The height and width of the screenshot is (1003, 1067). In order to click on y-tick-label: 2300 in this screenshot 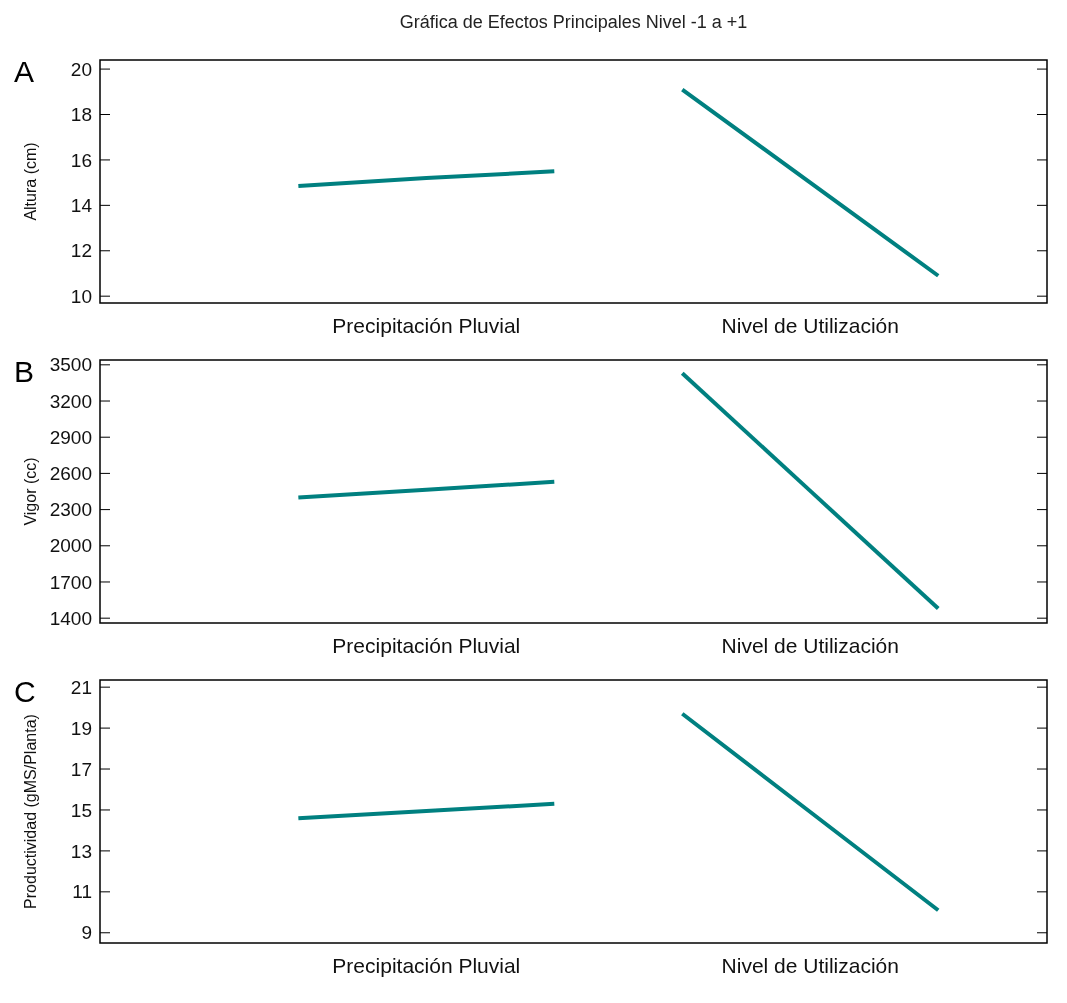, I will do `click(70, 510)`.